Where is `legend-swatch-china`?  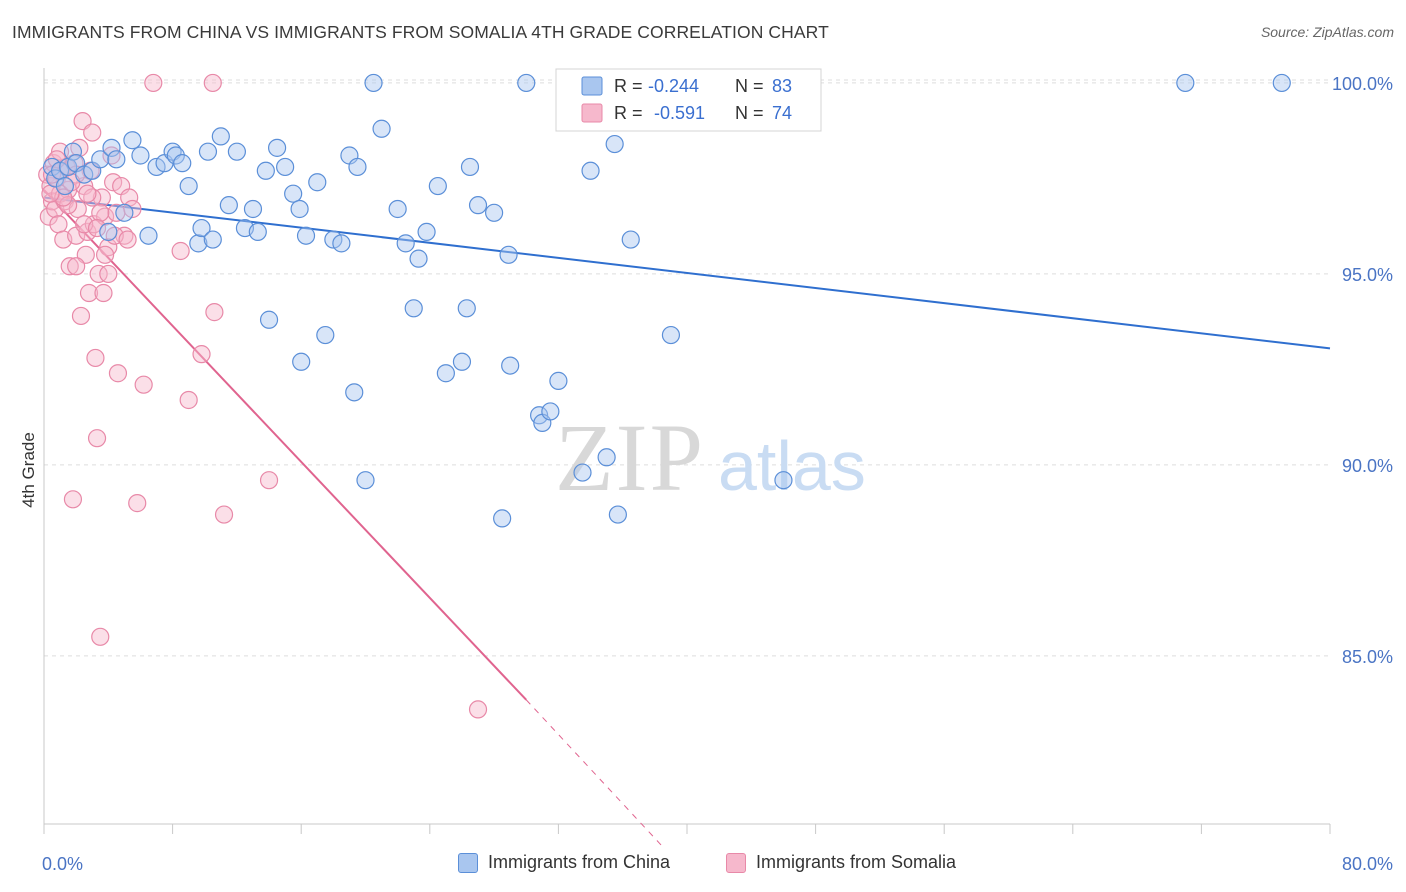 legend-swatch-china is located at coordinates (592, 86).